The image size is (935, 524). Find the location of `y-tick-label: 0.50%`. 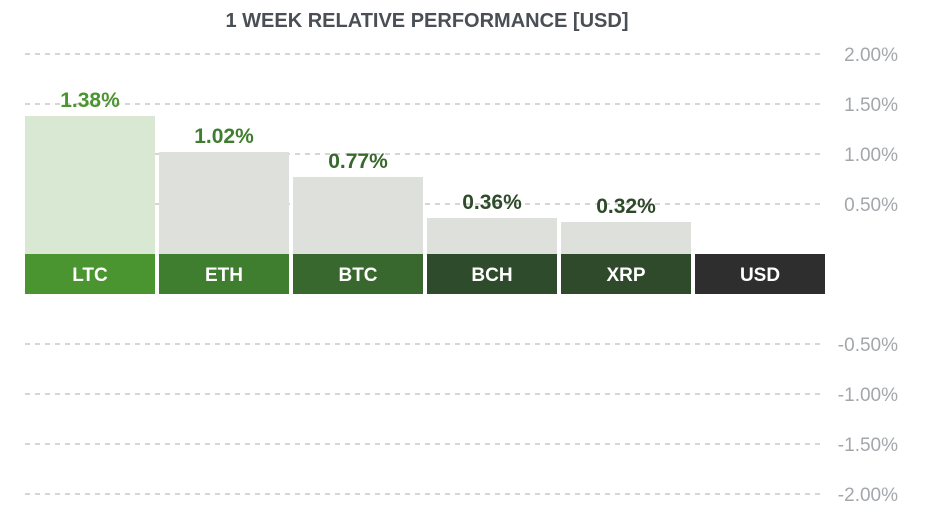

y-tick-label: 0.50% is located at coordinates (871, 205).